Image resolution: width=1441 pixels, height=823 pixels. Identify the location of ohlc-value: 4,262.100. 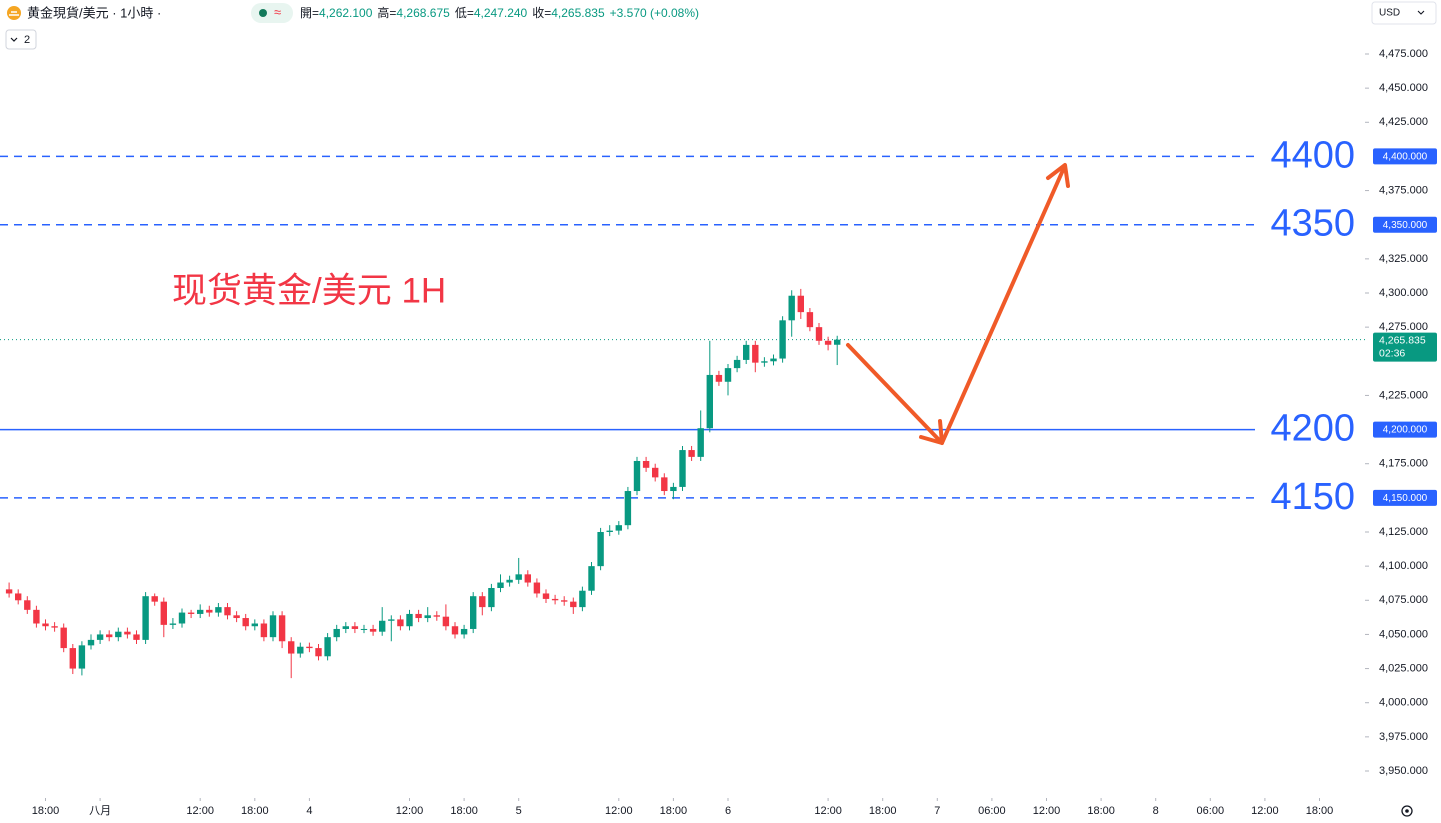
(346, 13).